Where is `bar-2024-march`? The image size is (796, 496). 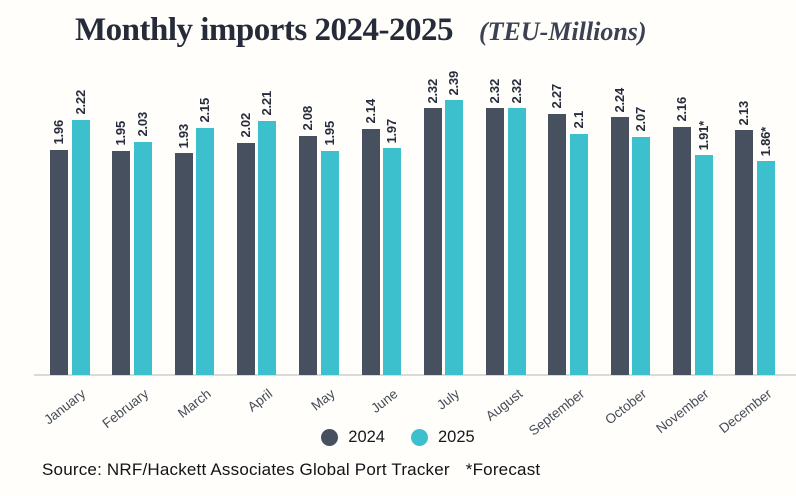
bar-2024-march is located at coordinates (183, 264).